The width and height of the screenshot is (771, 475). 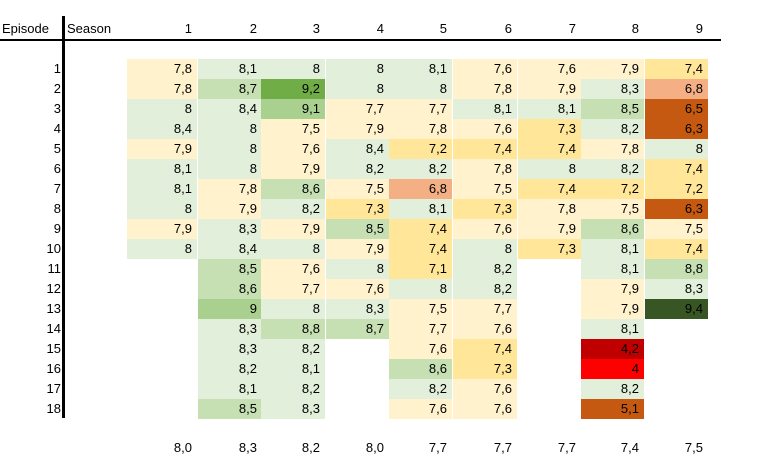 What do you see at coordinates (380, 28) in the screenshot?
I see `season-header: 4` at bounding box center [380, 28].